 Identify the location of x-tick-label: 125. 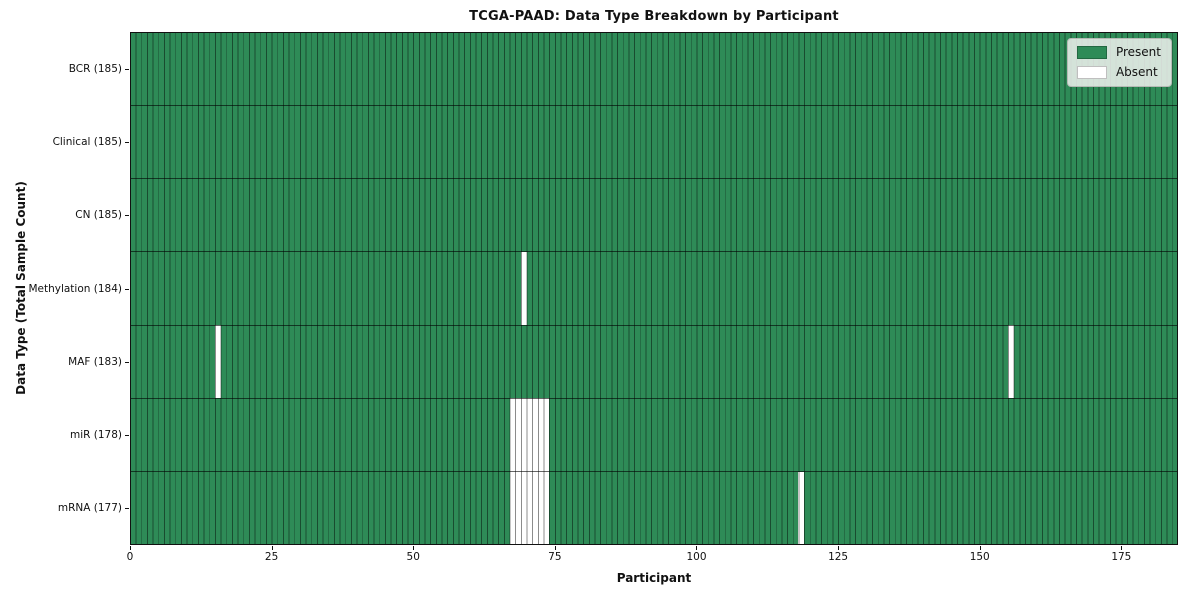
(838, 557).